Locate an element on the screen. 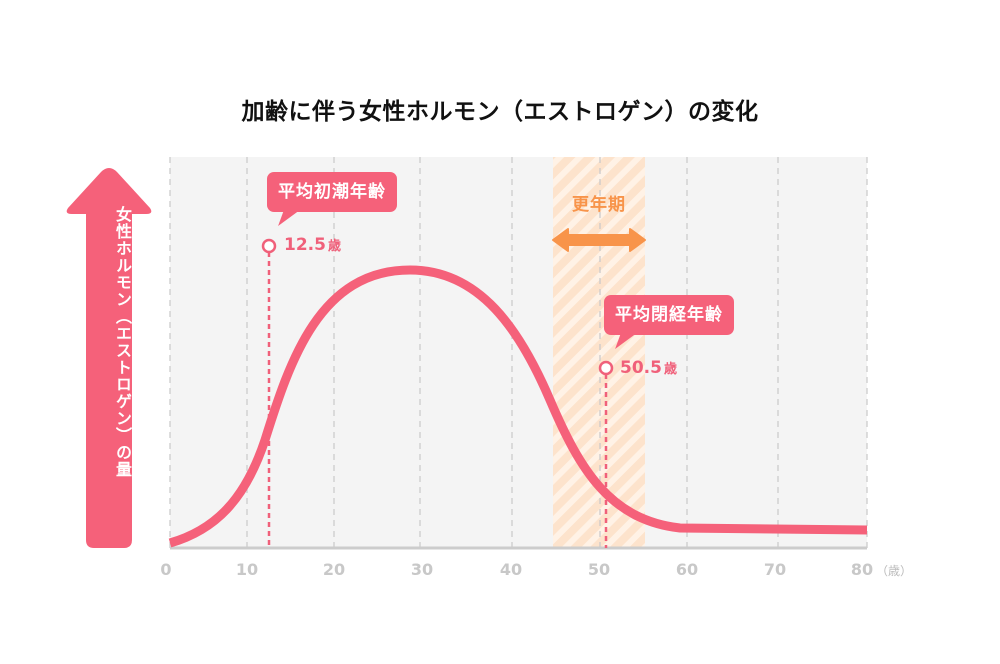  menopause-marker-dot is located at coordinates (606, 368).